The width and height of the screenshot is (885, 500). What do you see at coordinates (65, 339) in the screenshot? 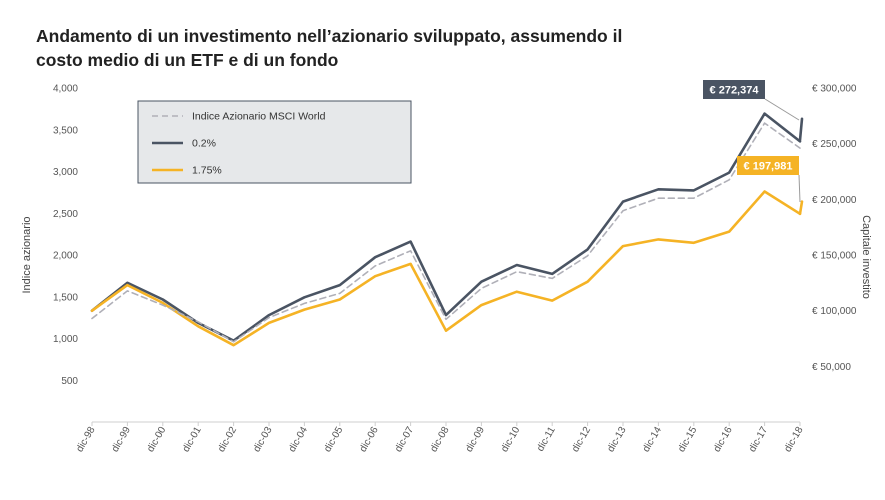
I see `y-tick-label: 1,000` at bounding box center [65, 339].